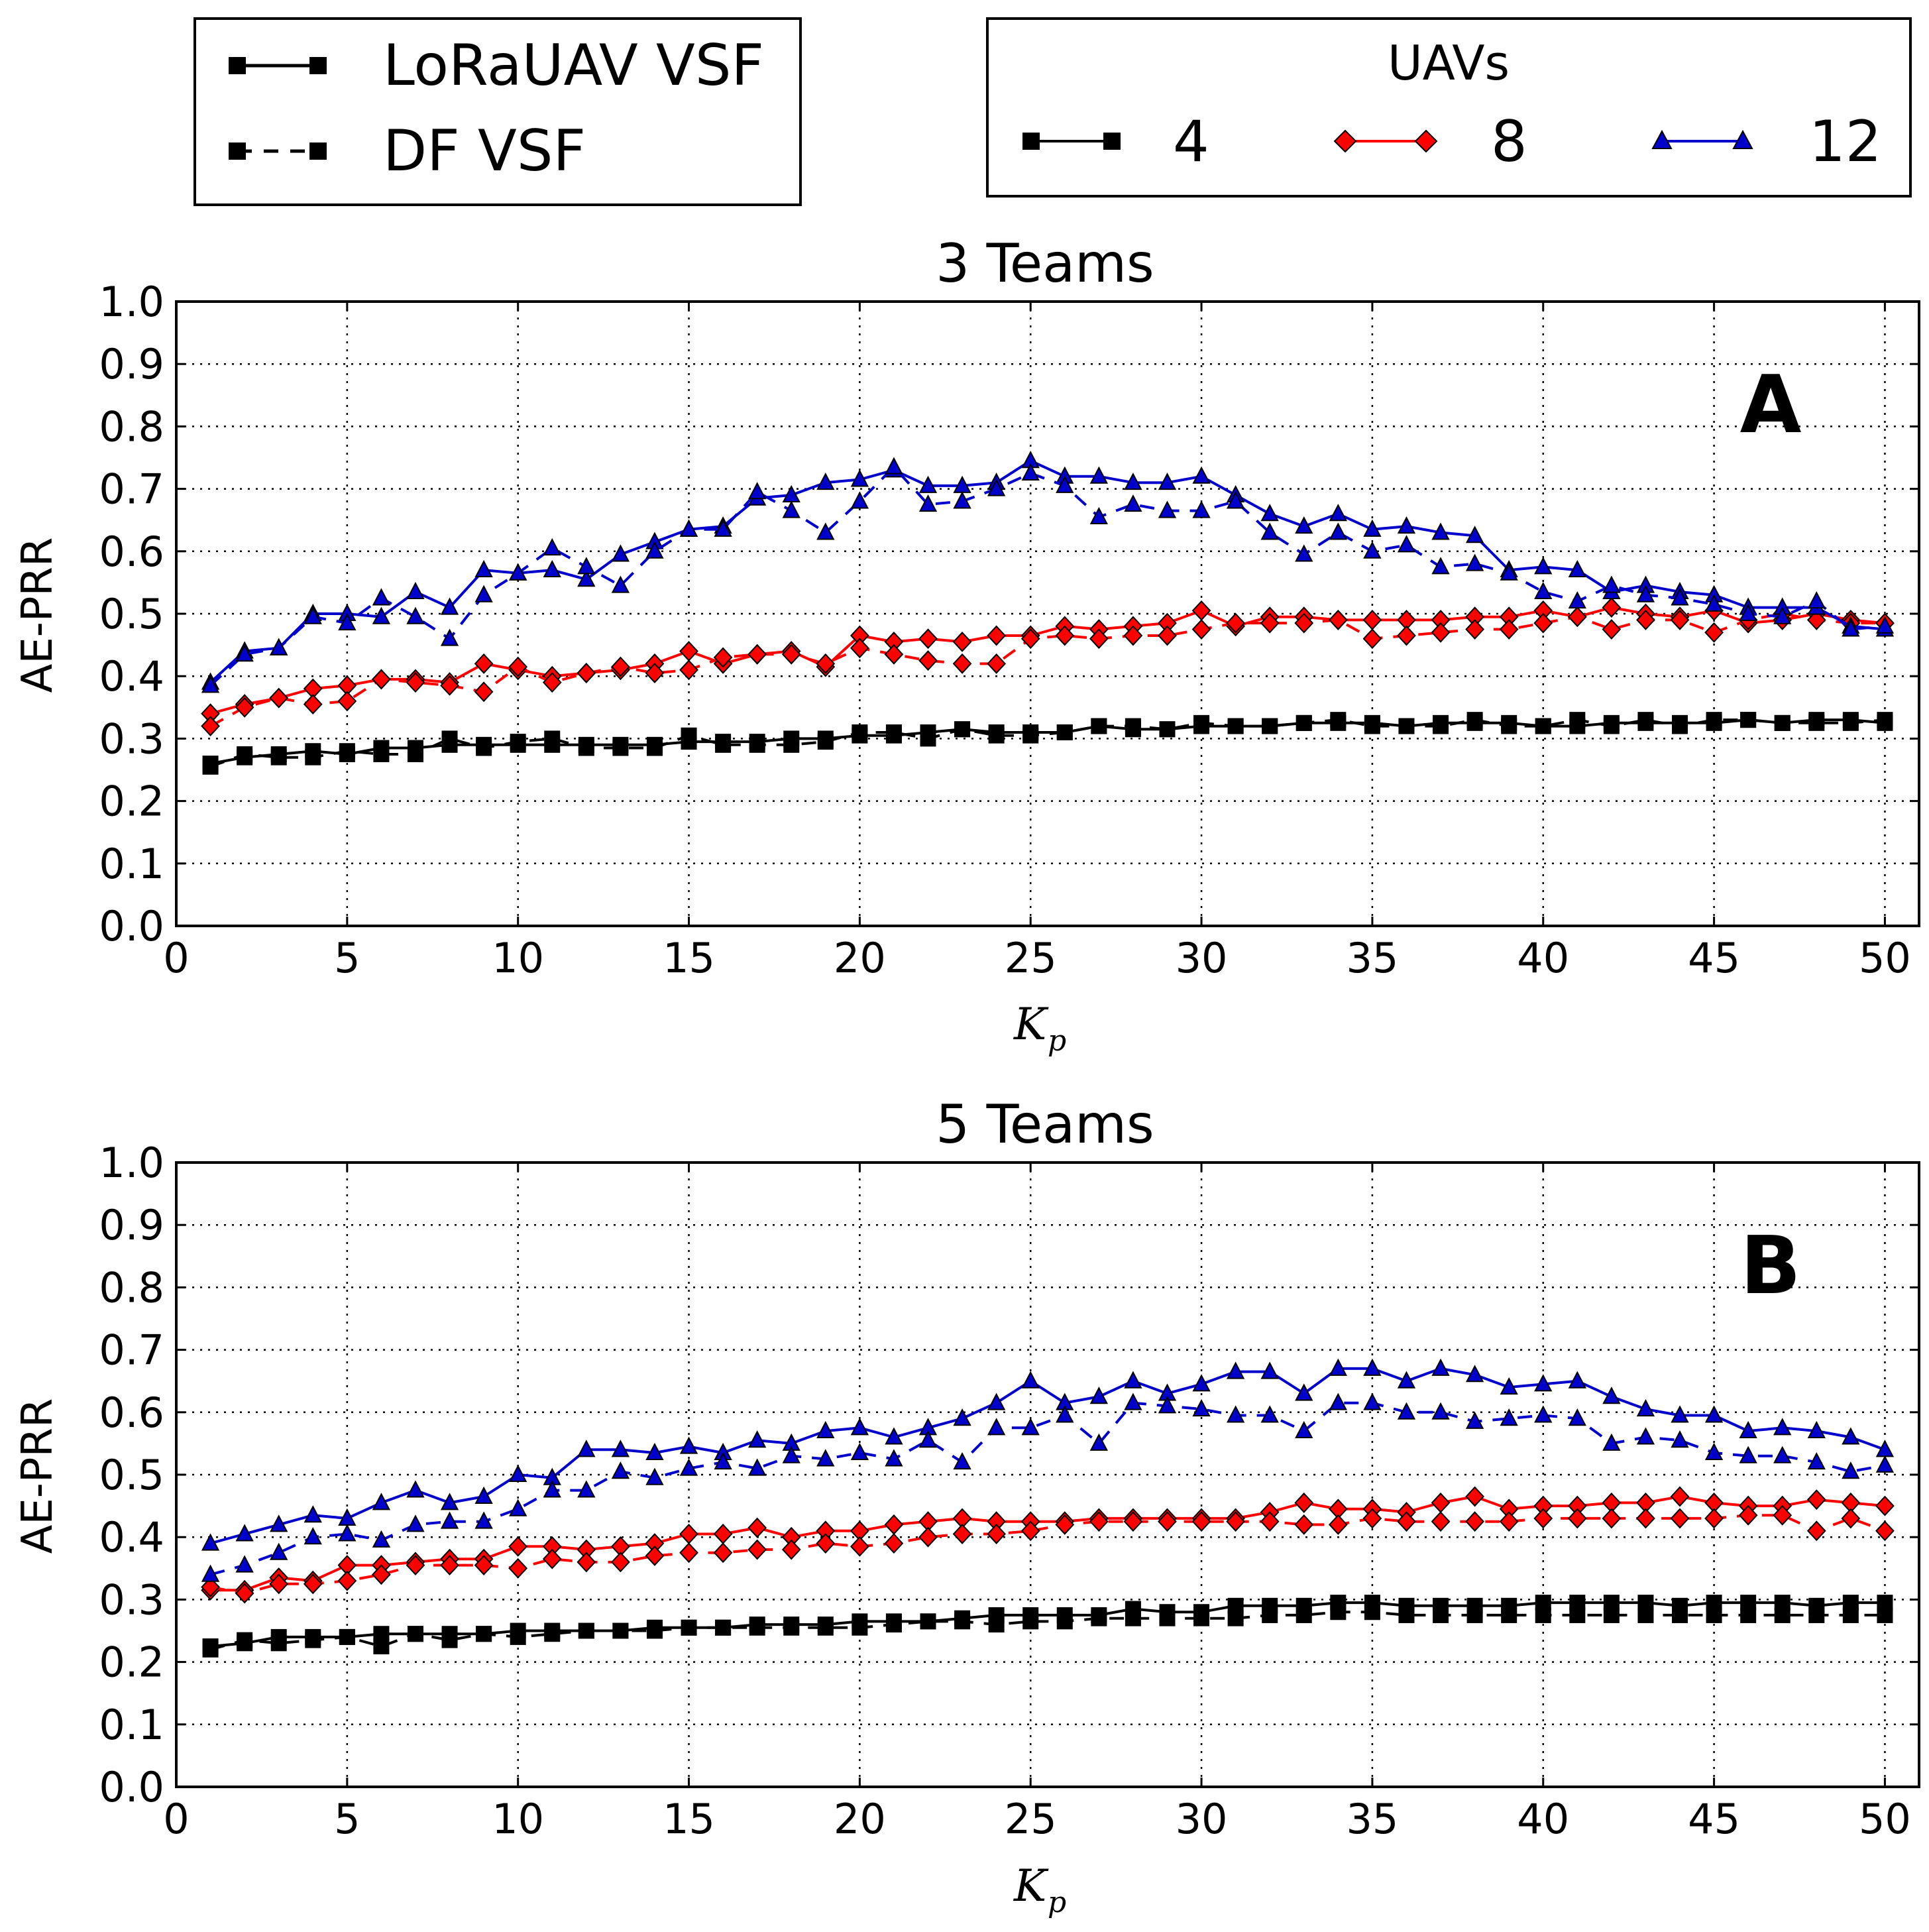 The height and width of the screenshot is (1932, 1929). I want to click on series-12-uavs-df, so click(1048, 575).